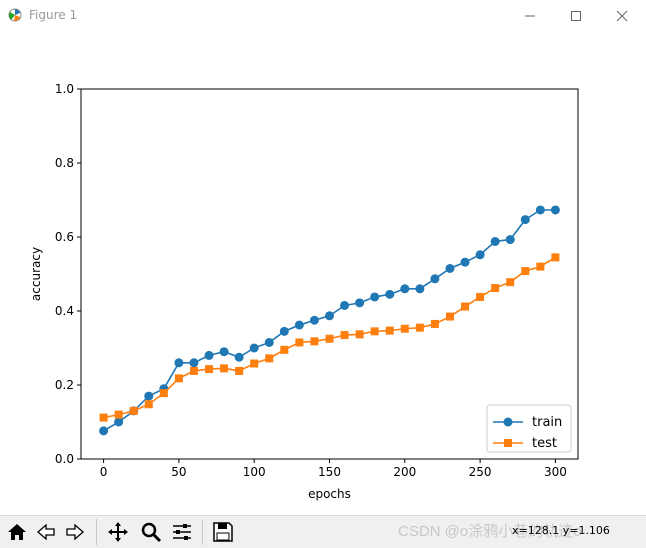 The height and width of the screenshot is (548, 646). Describe the element at coordinates (544, 443) in the screenshot. I see `test-legend-label: test` at that location.